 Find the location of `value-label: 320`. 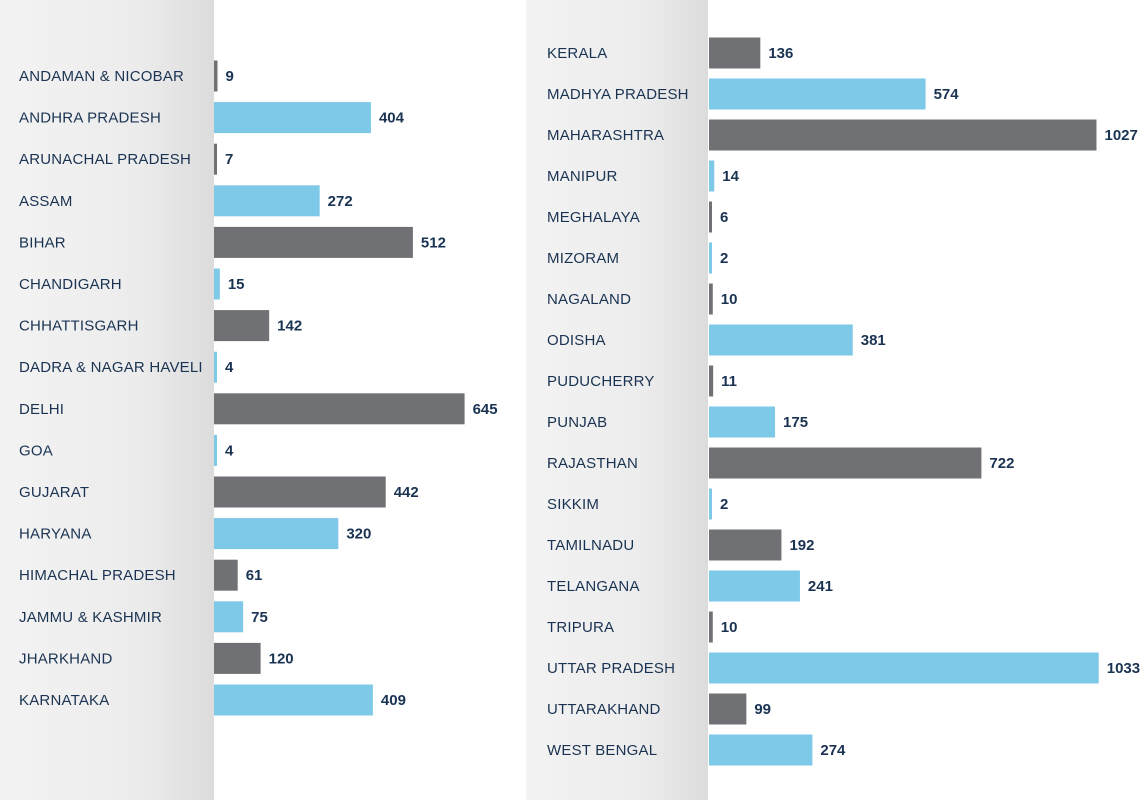

value-label: 320 is located at coordinates (358, 534).